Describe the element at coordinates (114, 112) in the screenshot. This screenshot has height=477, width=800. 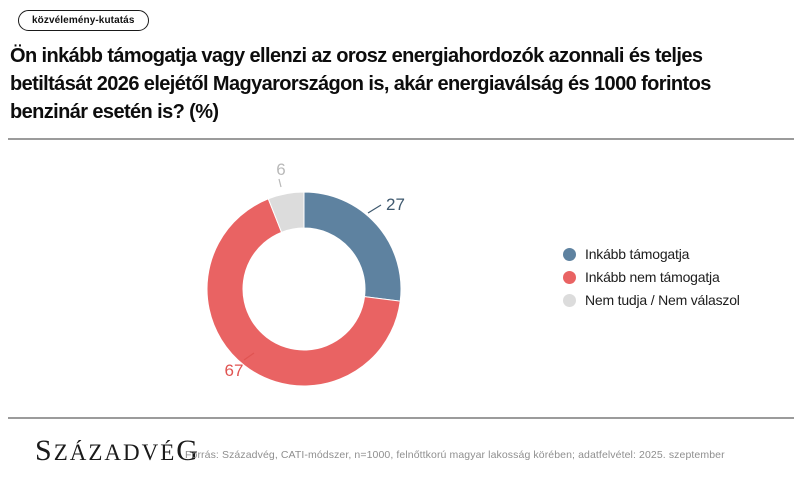
I see `title-line-3: benzinár esetén is? (%)` at that location.